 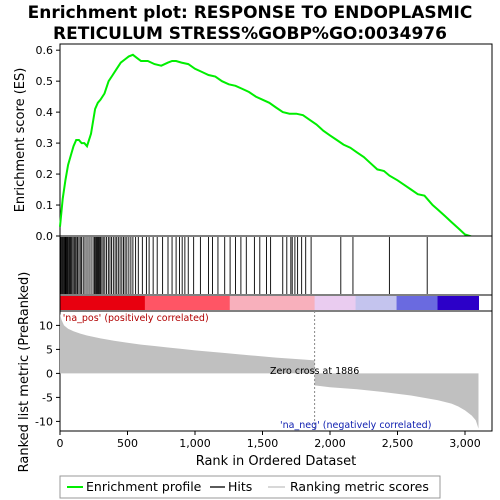 What do you see at coordinates (240, 486) in the screenshot?
I see `legend-label-hits: Hits` at bounding box center [240, 486].